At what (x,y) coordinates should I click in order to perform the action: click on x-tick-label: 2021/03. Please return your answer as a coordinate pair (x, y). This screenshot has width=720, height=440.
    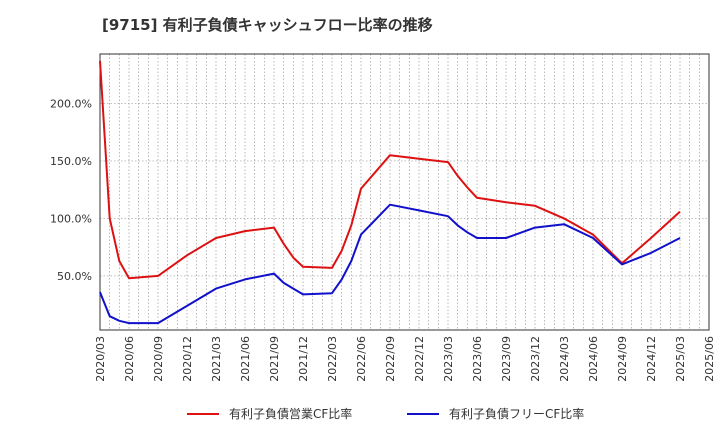
    Looking at the image, I should click on (216, 359).